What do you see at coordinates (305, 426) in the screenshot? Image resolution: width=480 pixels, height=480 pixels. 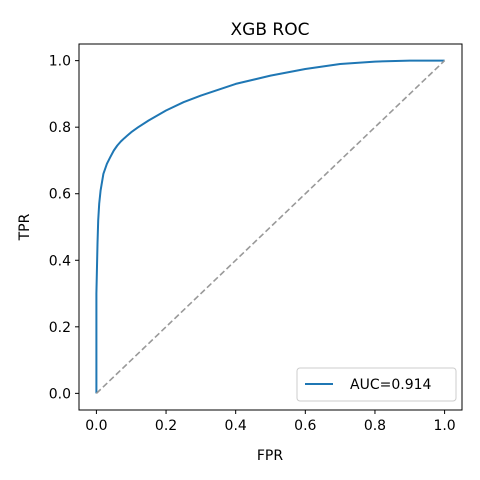 I see `x-tick-label: 0.6` at bounding box center [305, 426].